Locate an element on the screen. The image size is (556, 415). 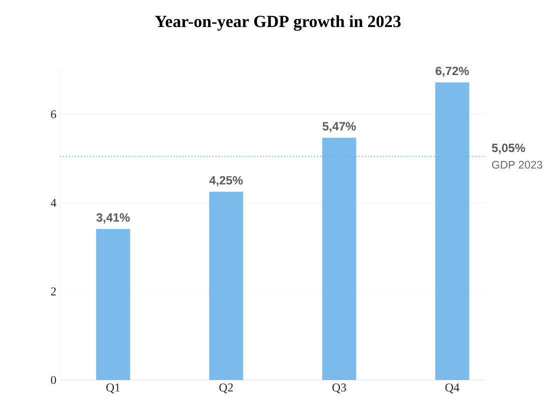
x-tick-label: Q1 is located at coordinates (113, 389).